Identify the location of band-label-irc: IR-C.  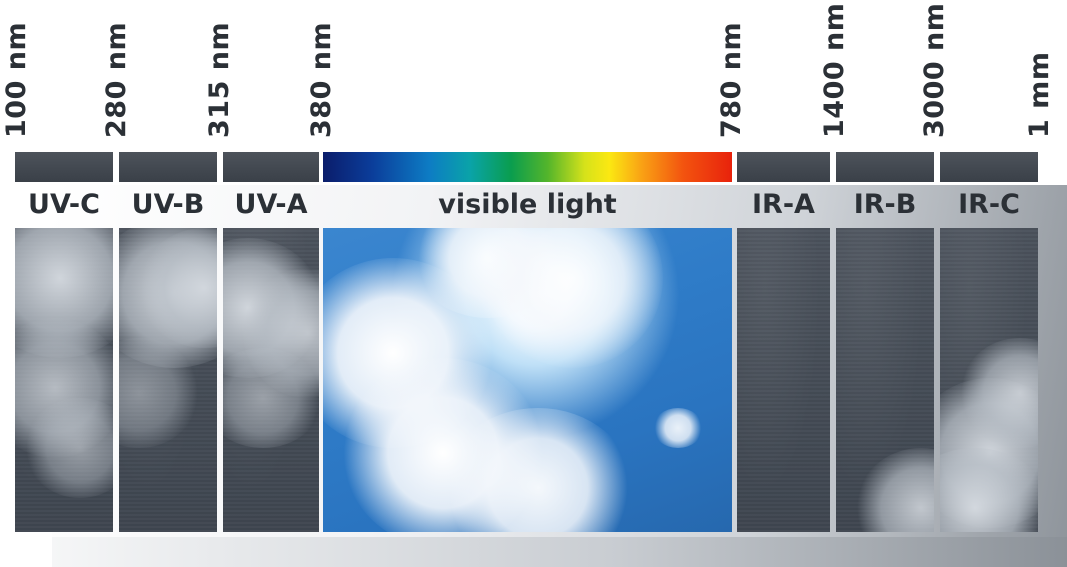
(989, 204).